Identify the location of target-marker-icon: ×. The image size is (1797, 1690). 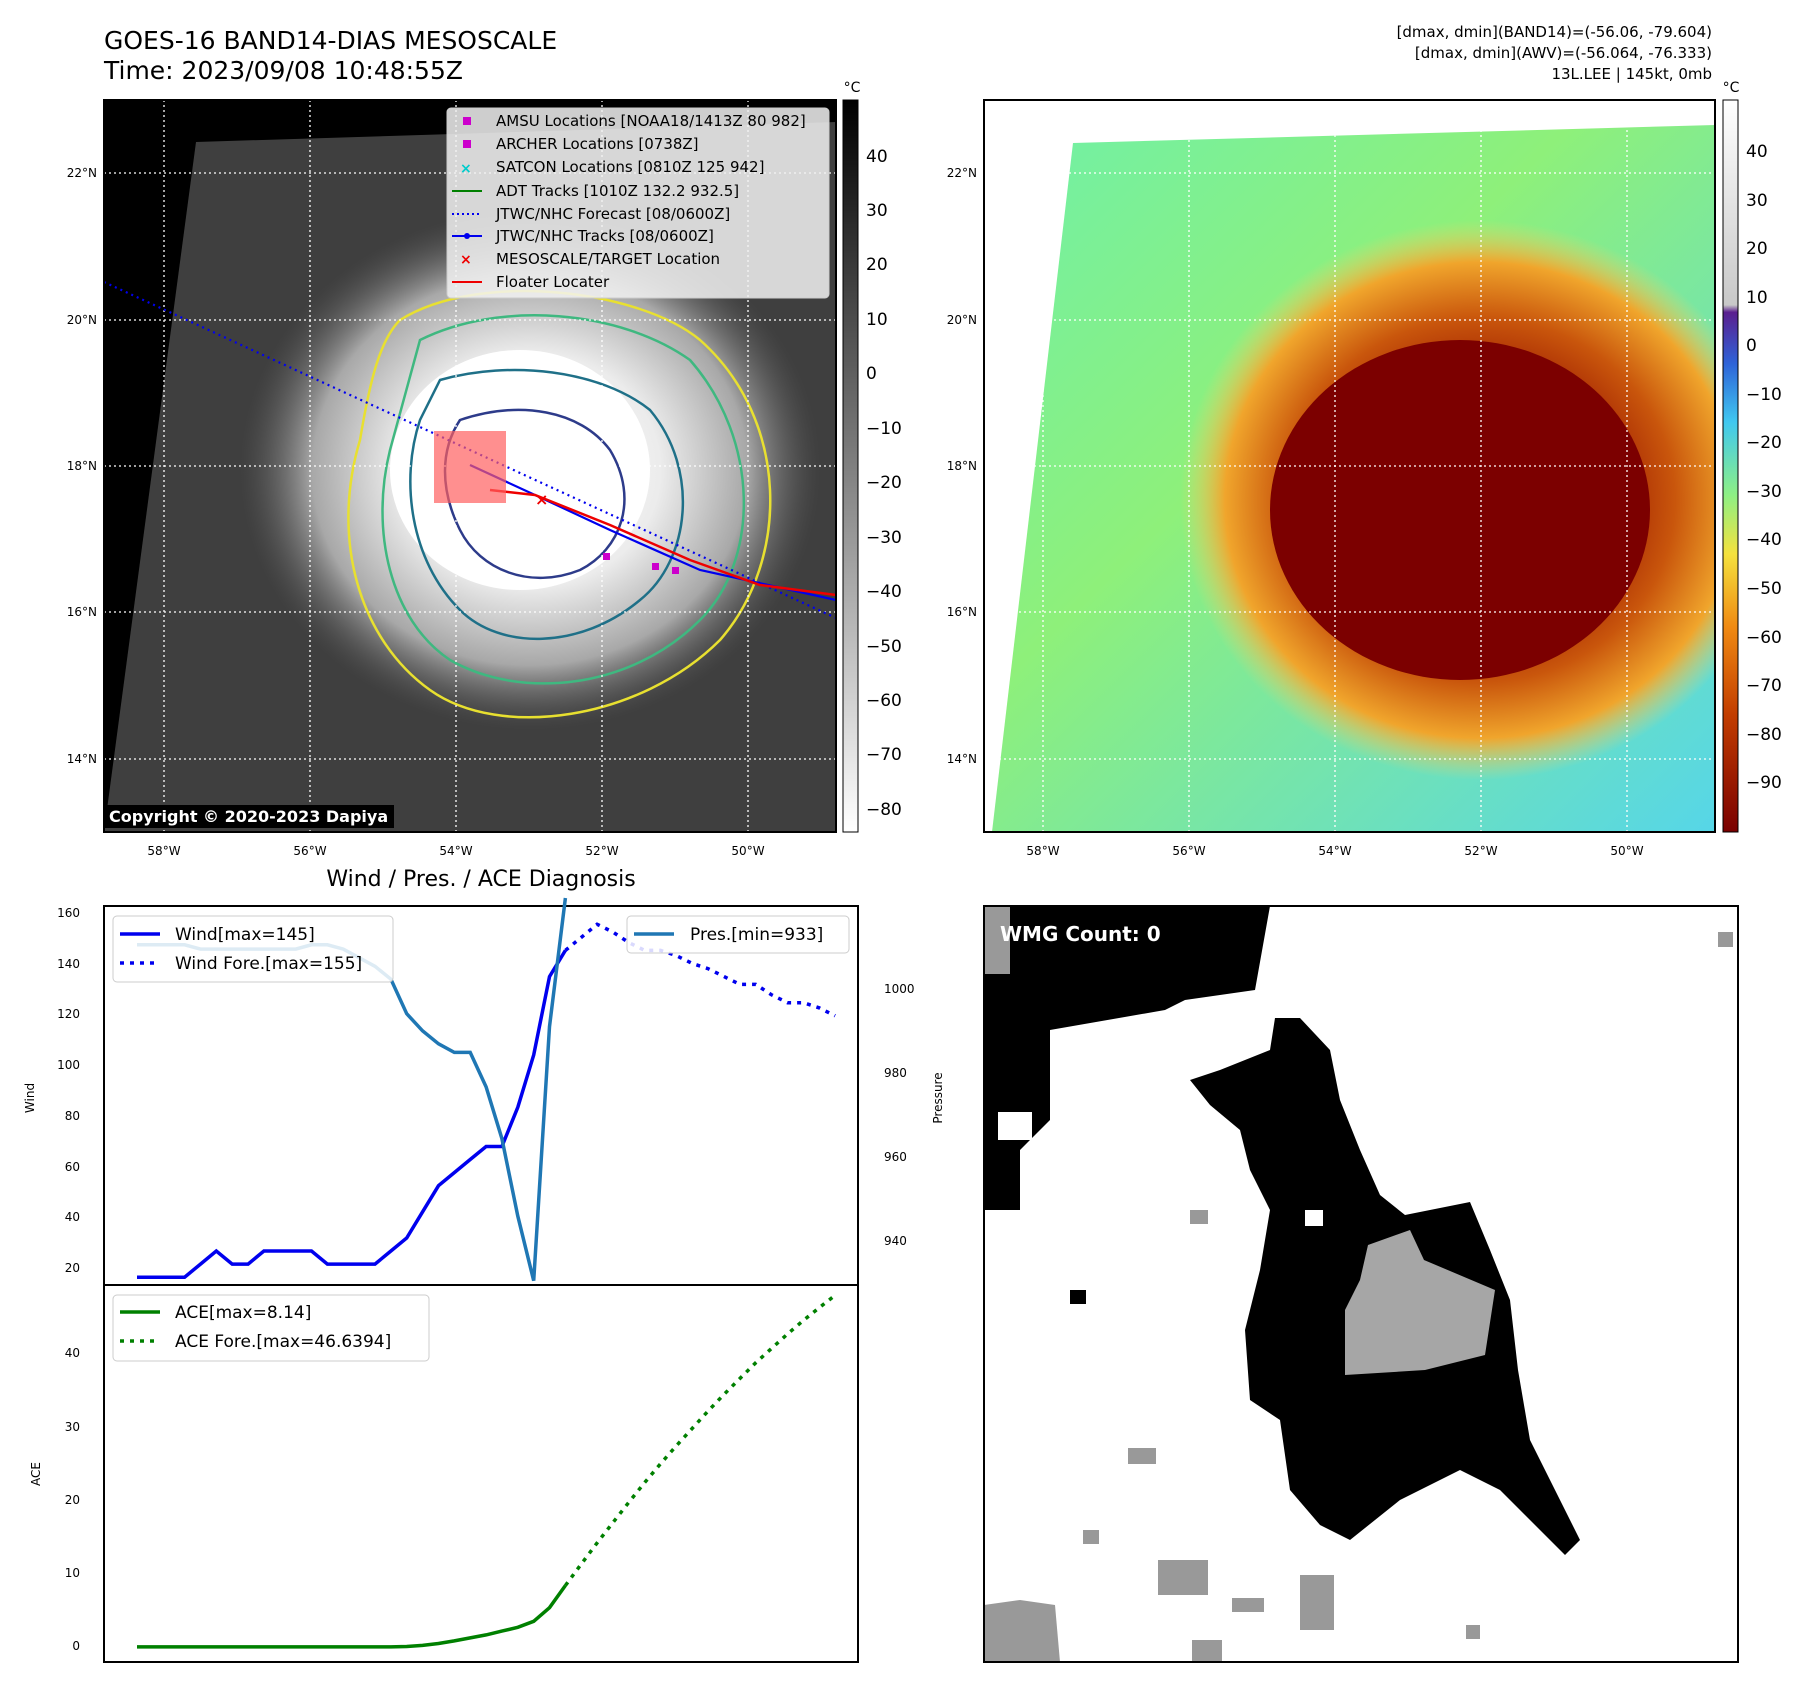
(466, 260).